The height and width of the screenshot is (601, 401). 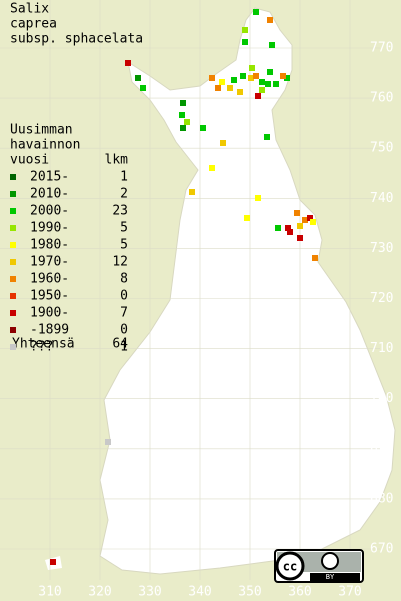 I want to click on y-tick-label: 710, so click(x=381, y=348).